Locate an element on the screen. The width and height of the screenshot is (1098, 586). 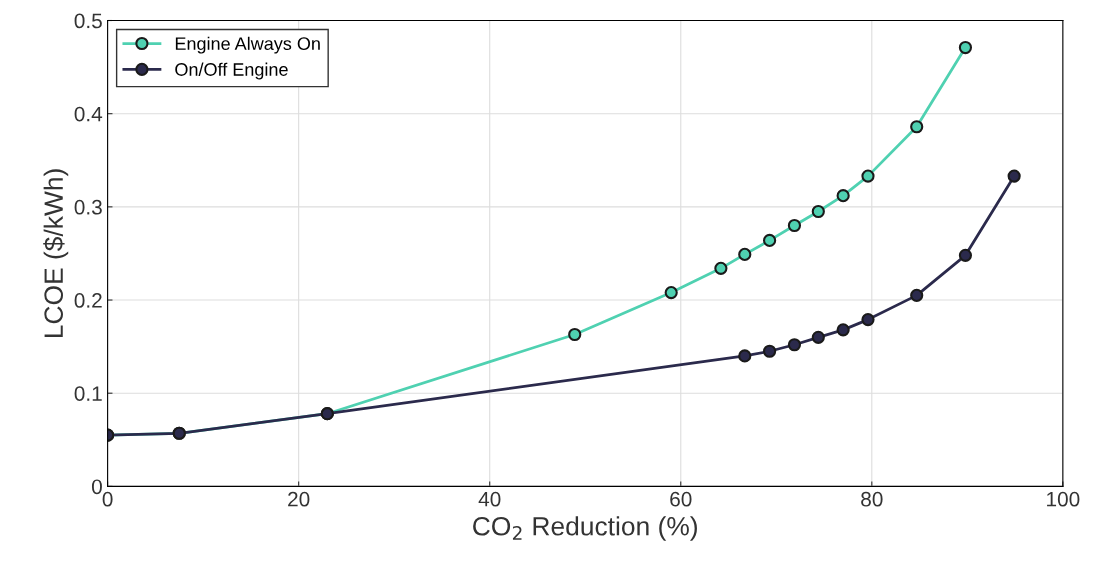
x-tick-label: 0 is located at coordinates (107, 499).